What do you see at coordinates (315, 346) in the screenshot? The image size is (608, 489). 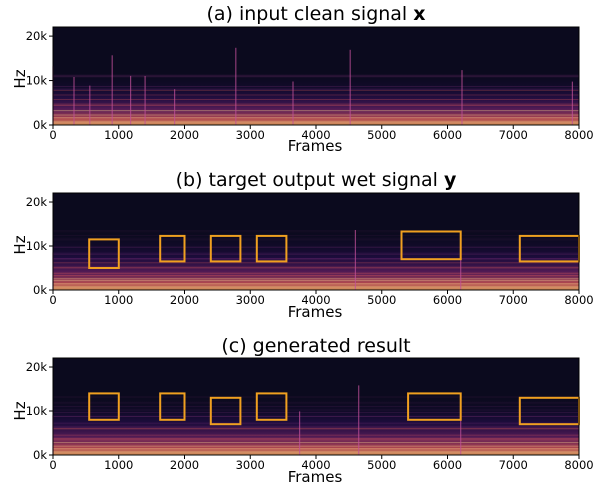 I see `panel-c-title: (c) generated result` at bounding box center [315, 346].